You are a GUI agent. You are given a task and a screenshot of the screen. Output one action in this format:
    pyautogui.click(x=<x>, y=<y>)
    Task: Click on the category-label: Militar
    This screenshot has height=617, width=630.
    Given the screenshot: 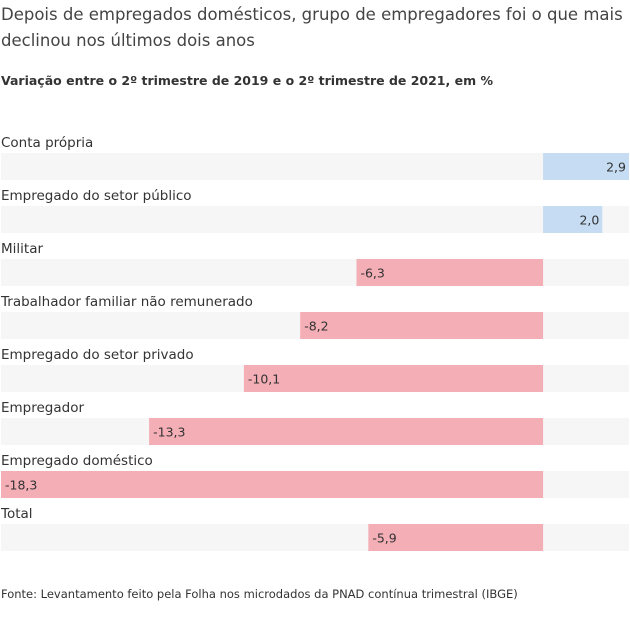 What is the action you would take?
    pyautogui.click(x=22, y=249)
    